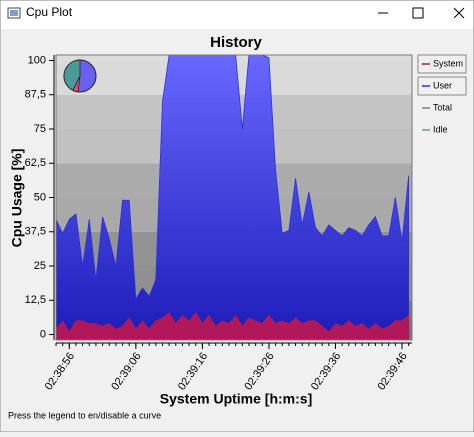 Image resolution: width=474 pixels, height=437 pixels. What do you see at coordinates (236, 399) in the screenshot?
I see `x-axis-title: System Uptime [h:m:s]` at bounding box center [236, 399].